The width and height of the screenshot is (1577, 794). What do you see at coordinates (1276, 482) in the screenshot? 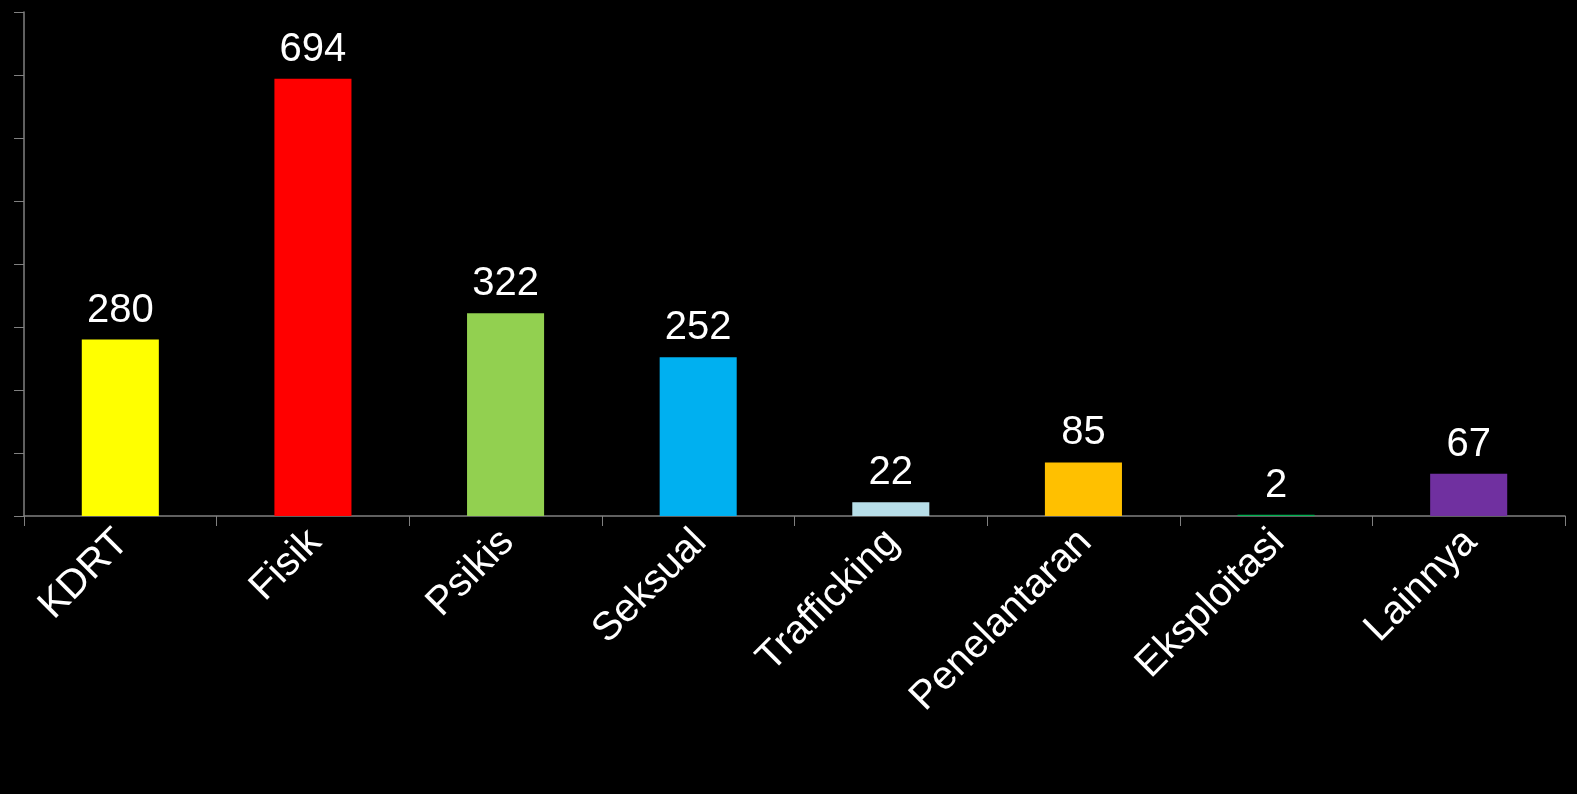
I see `data-label: 2` at bounding box center [1276, 482].